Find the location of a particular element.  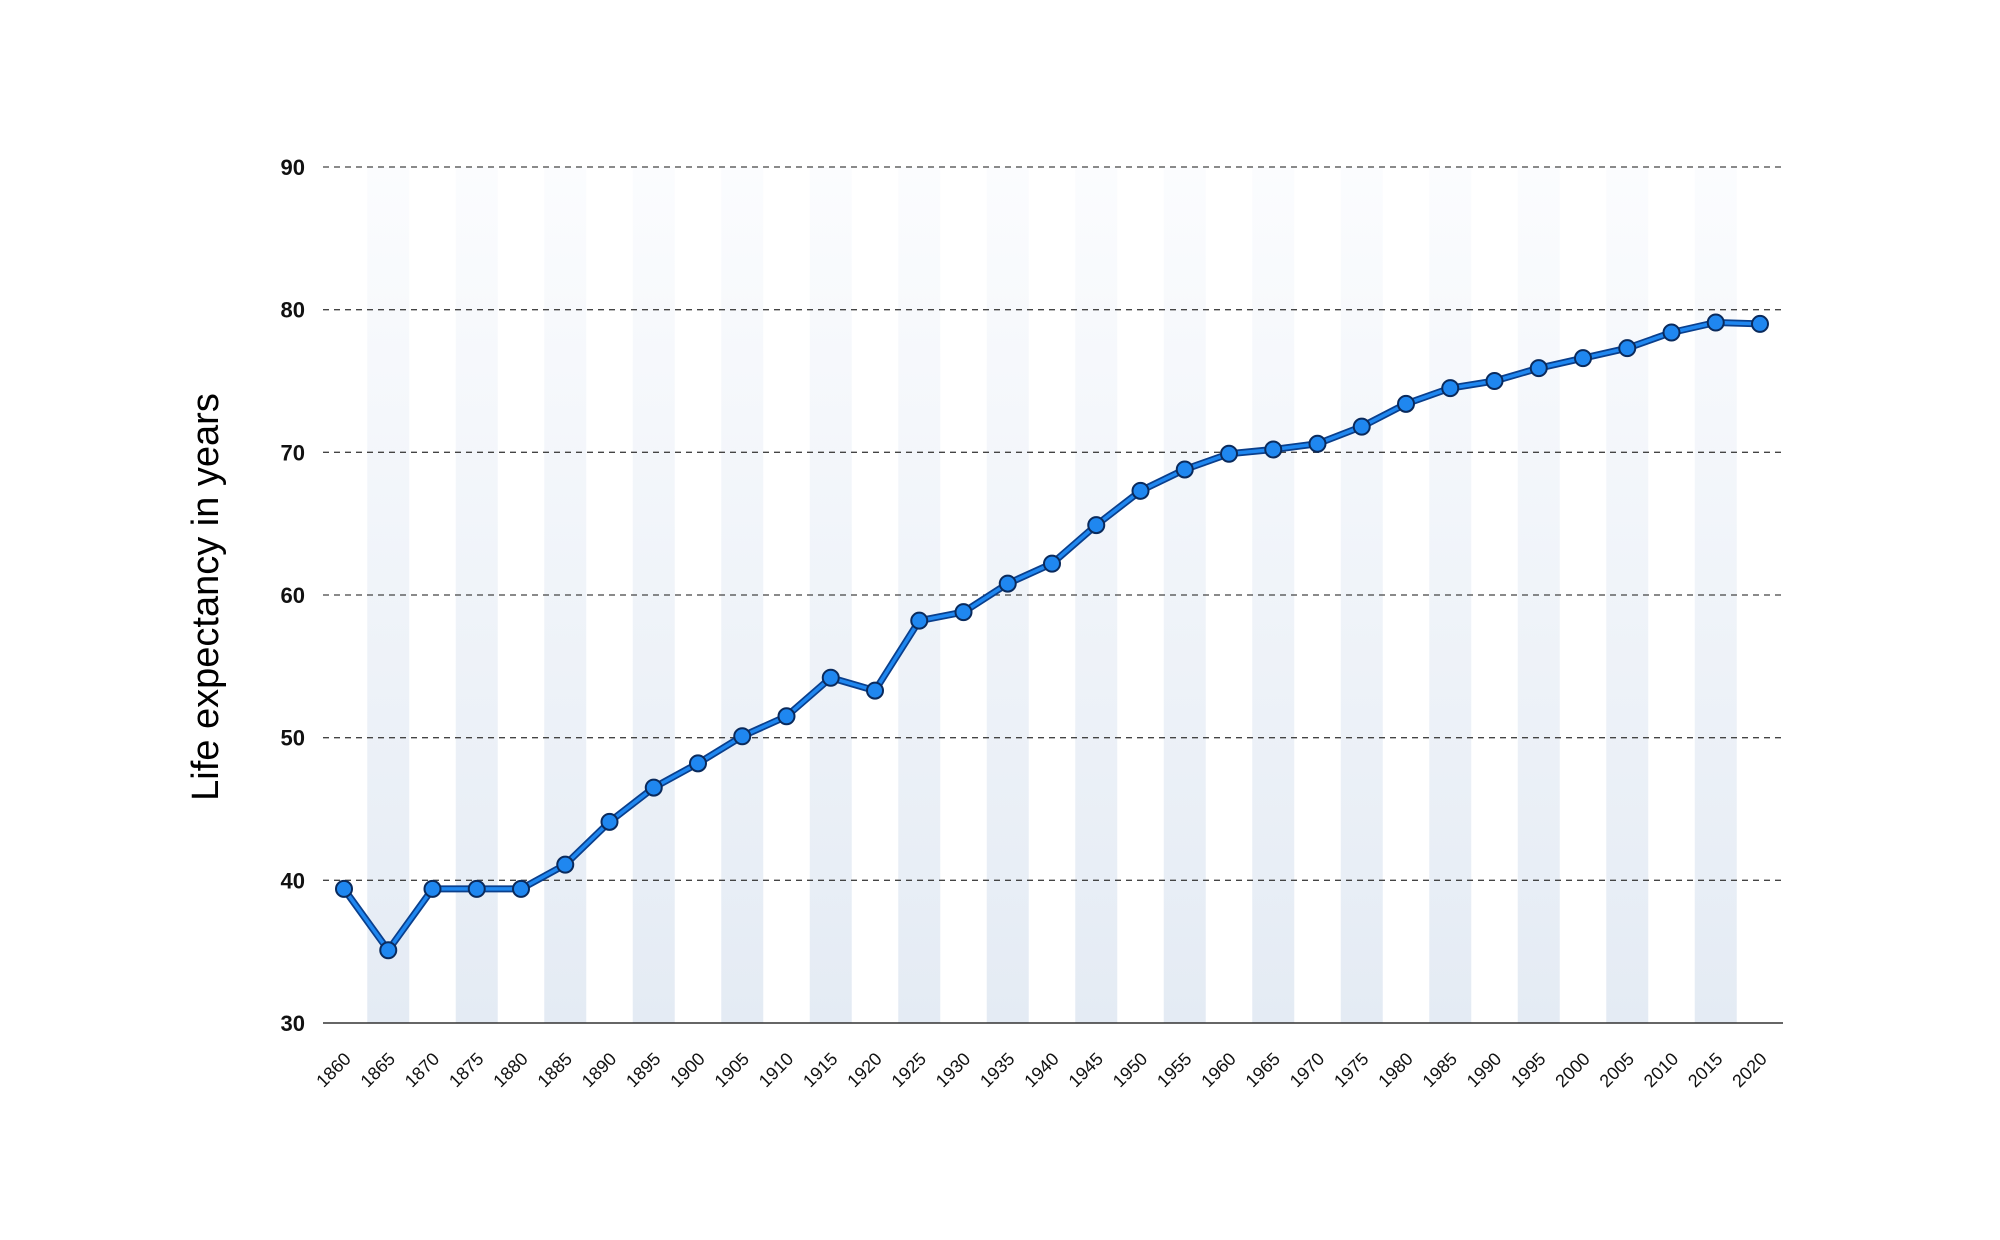

x-tick-1860: 1860 is located at coordinates (333, 1070).